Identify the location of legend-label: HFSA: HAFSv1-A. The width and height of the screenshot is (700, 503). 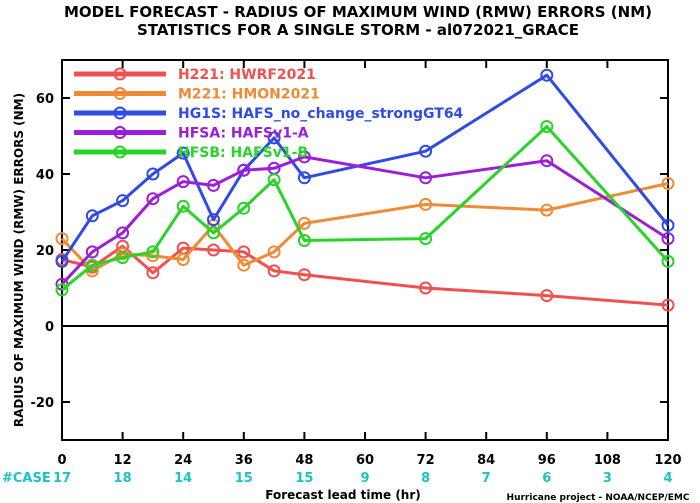
(243, 134).